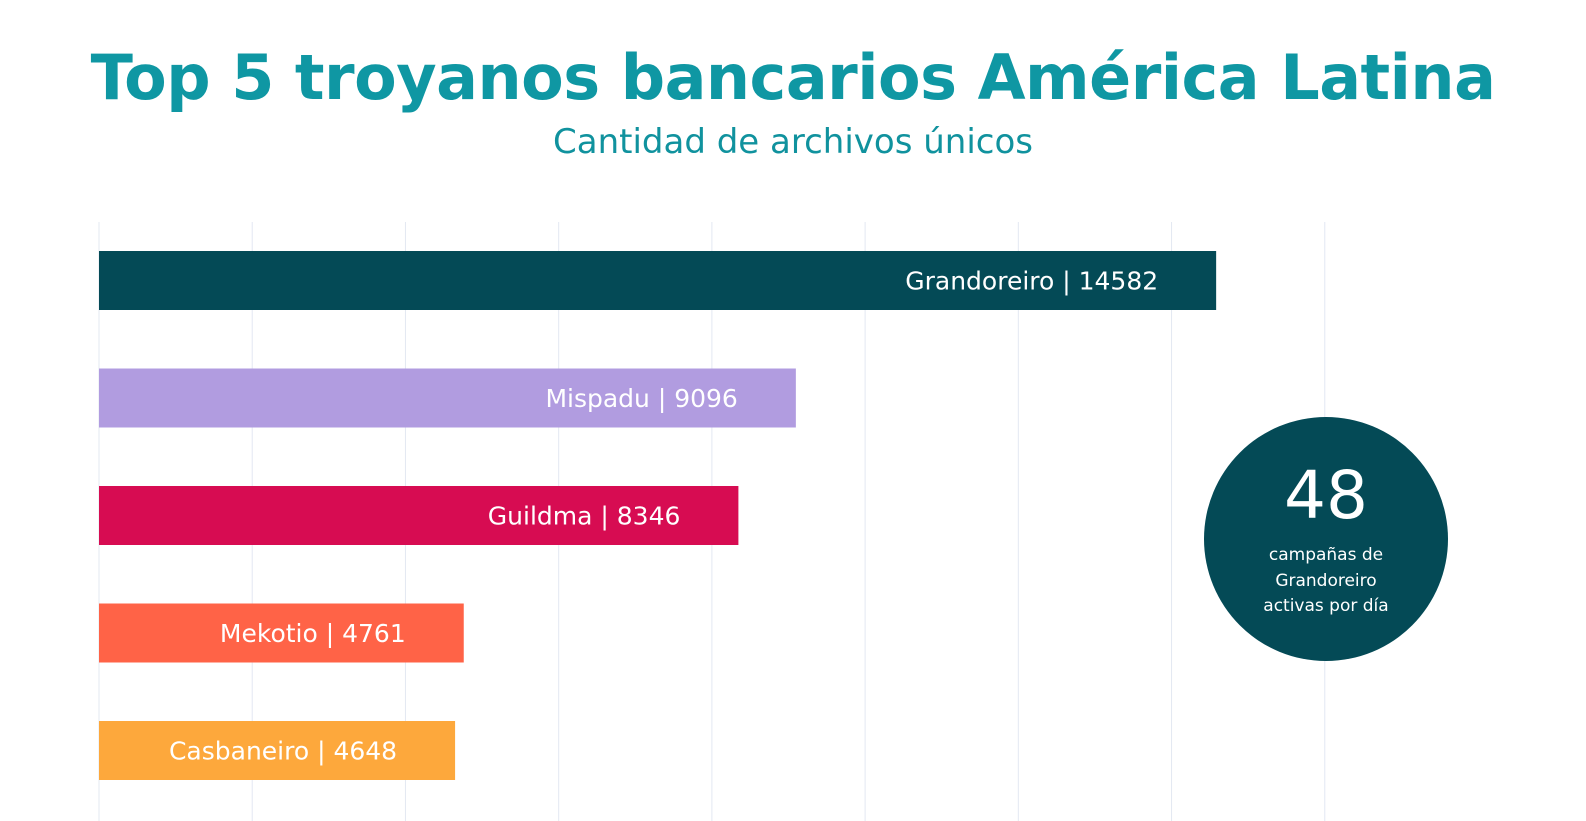  I want to click on bar-label-grandoreiro: Grandoreiro | 14582, so click(1031, 281).